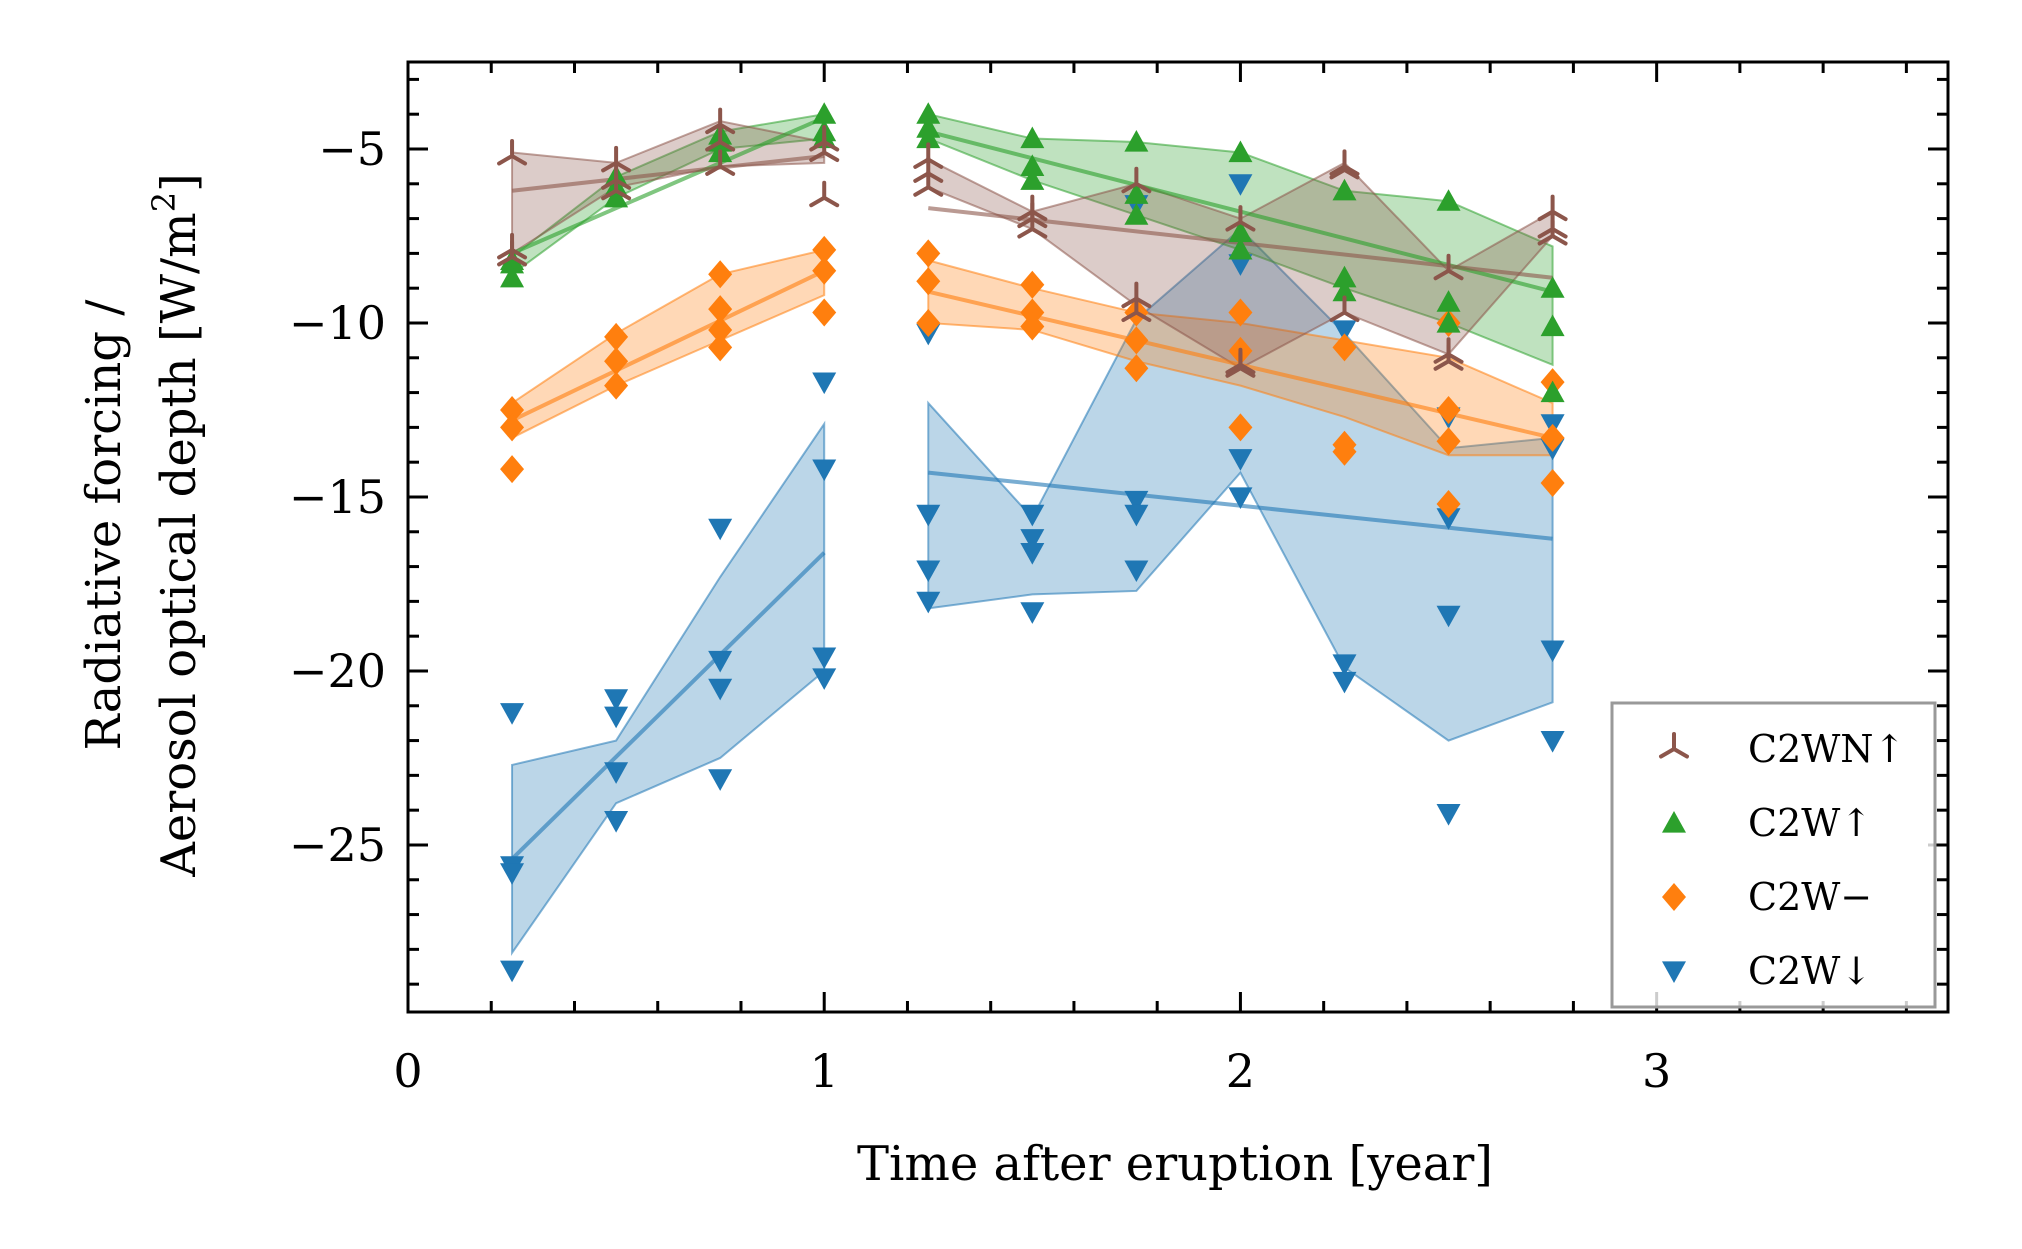 This screenshot has width=2022, height=1249. What do you see at coordinates (1810, 823) in the screenshot?
I see `legend-label: C2W↑` at bounding box center [1810, 823].